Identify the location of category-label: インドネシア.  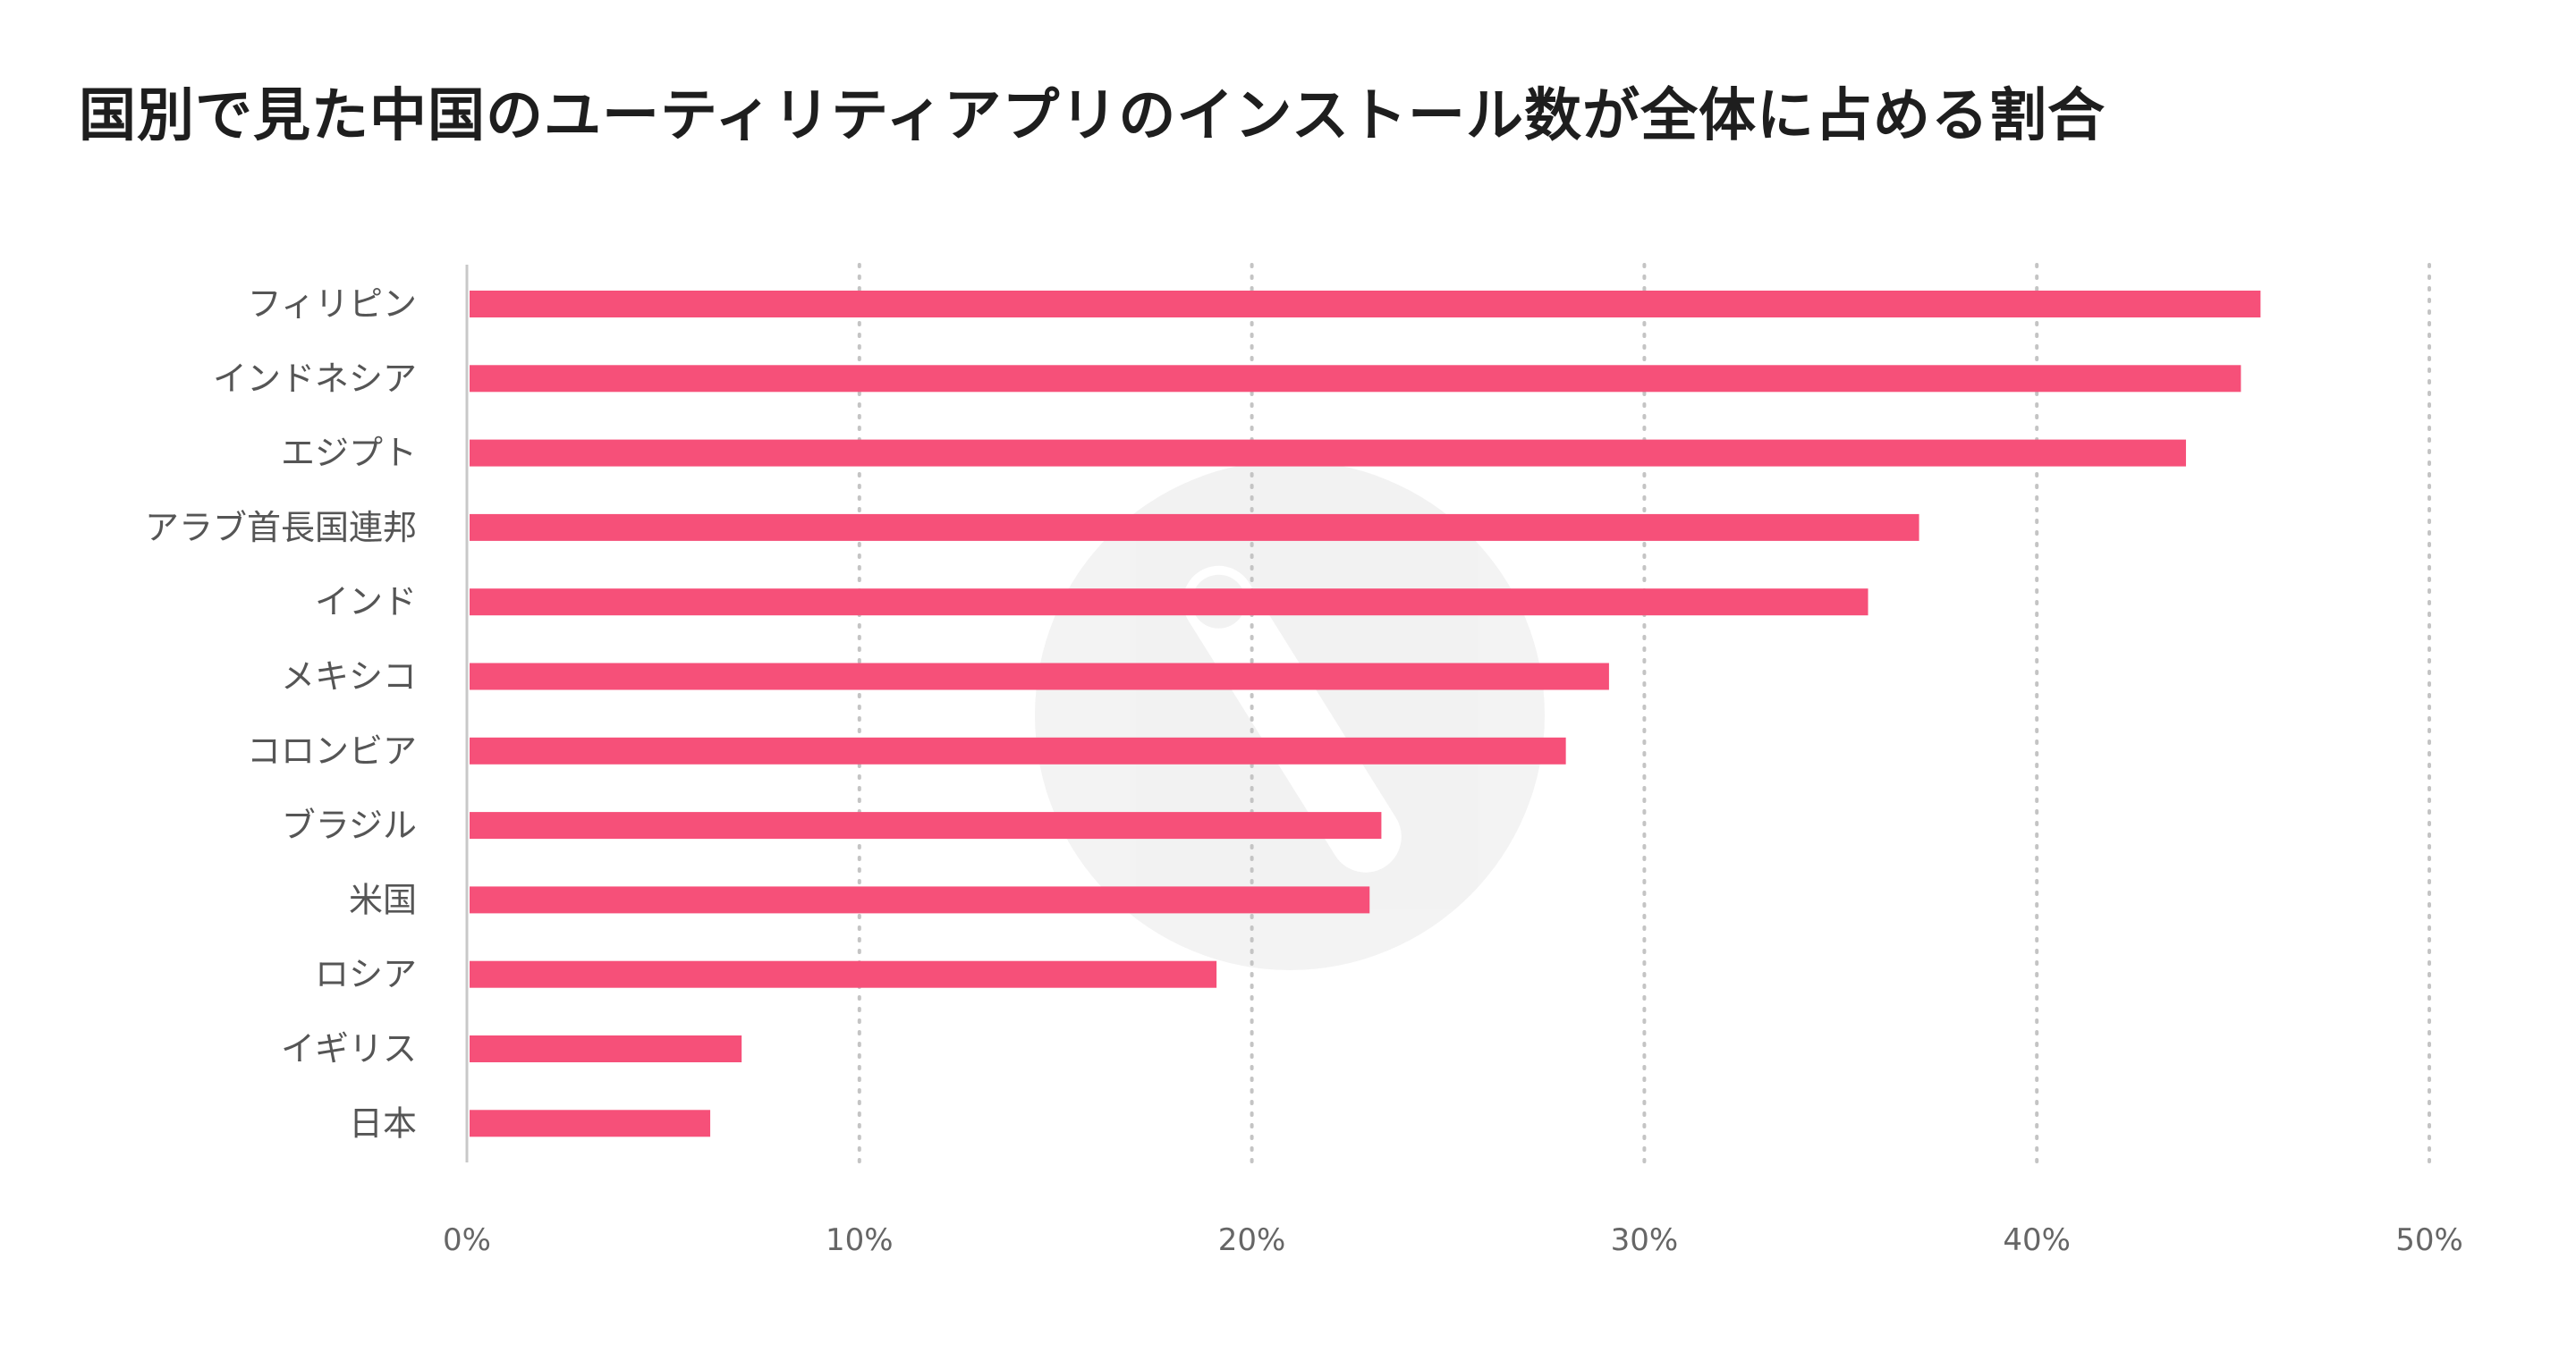
(315, 378).